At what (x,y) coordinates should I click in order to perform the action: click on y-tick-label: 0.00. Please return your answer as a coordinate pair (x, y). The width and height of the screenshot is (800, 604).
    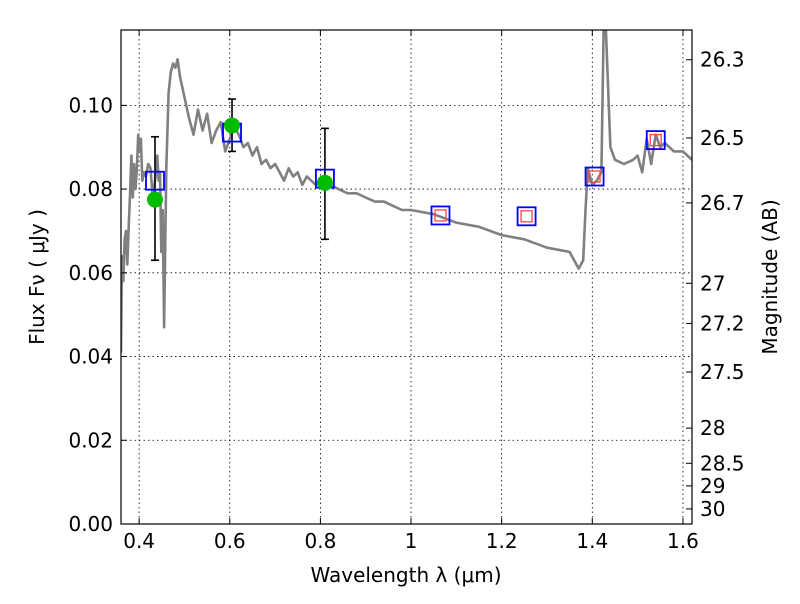
    Looking at the image, I should click on (90, 524).